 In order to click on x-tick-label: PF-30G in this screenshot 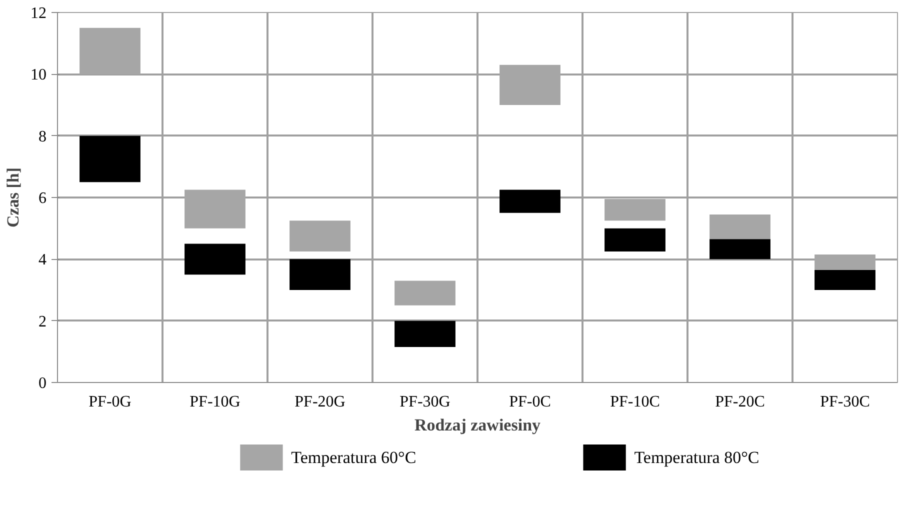, I will do `click(425, 402)`.